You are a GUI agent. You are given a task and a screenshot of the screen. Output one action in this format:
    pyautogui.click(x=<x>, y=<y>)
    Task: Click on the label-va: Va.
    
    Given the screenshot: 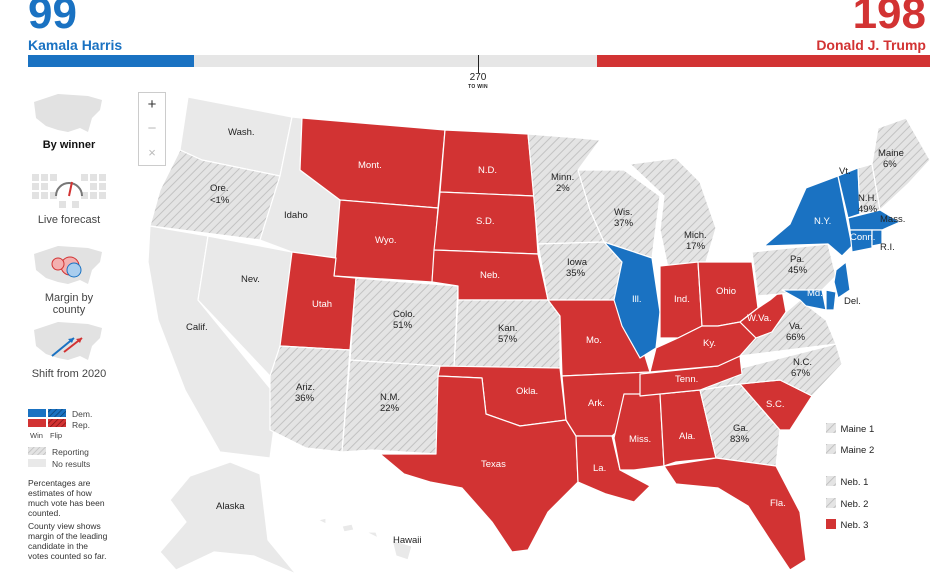 What is the action you would take?
    pyautogui.click(x=796, y=326)
    